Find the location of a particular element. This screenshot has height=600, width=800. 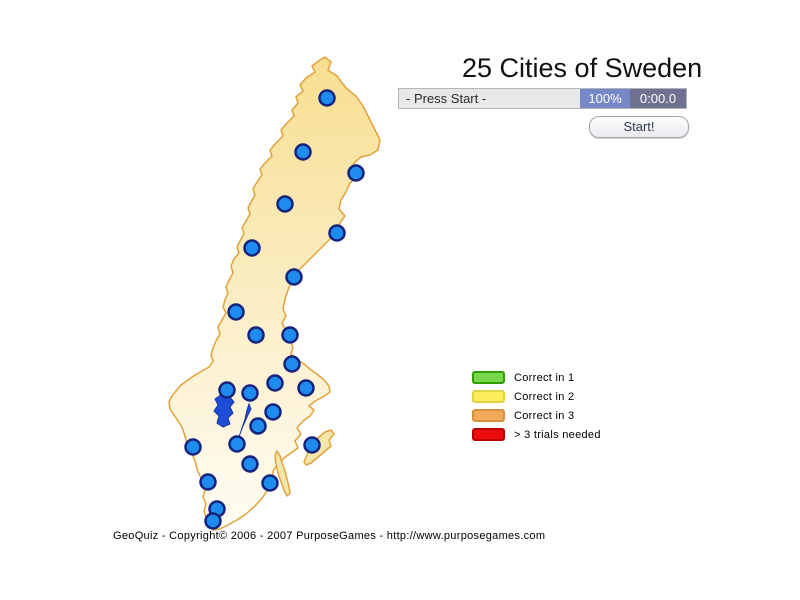

legend-row: > 3 trials needed is located at coordinates (536, 434).